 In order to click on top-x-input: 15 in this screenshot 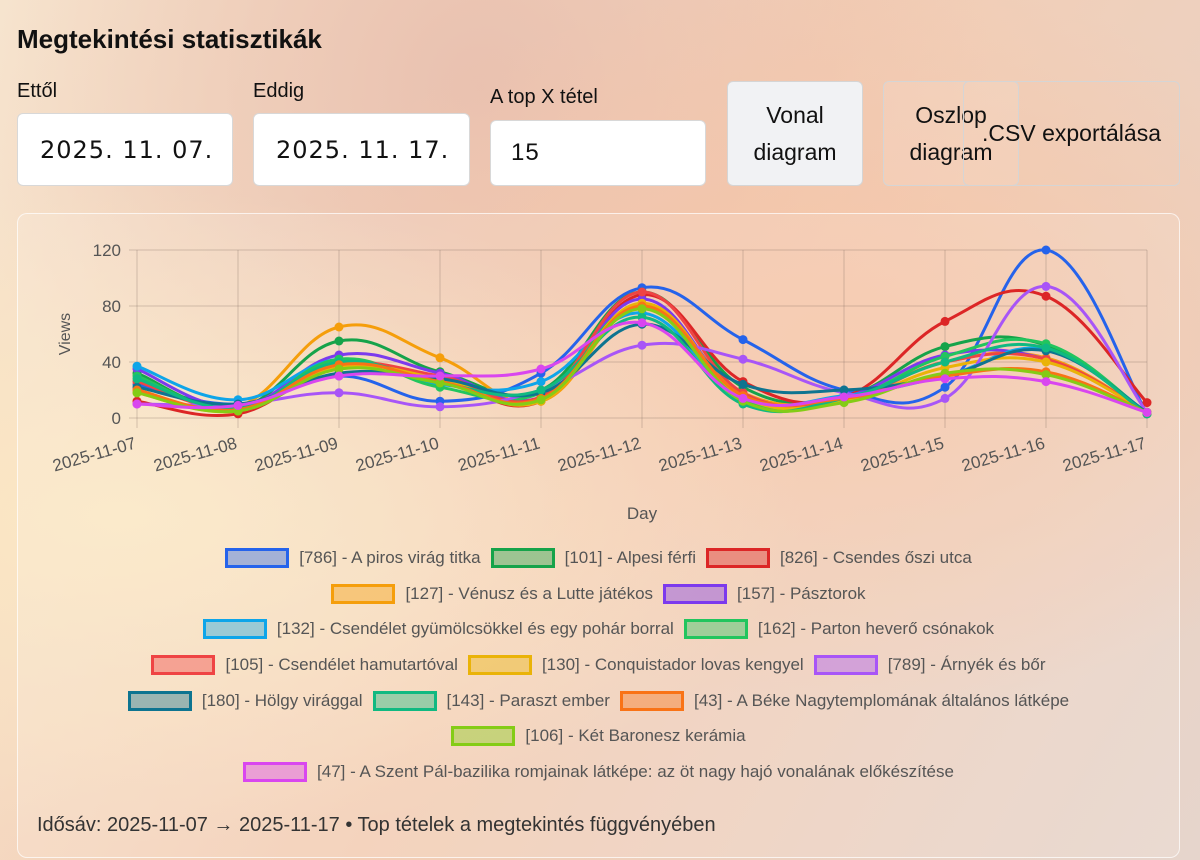, I will do `click(598, 153)`.